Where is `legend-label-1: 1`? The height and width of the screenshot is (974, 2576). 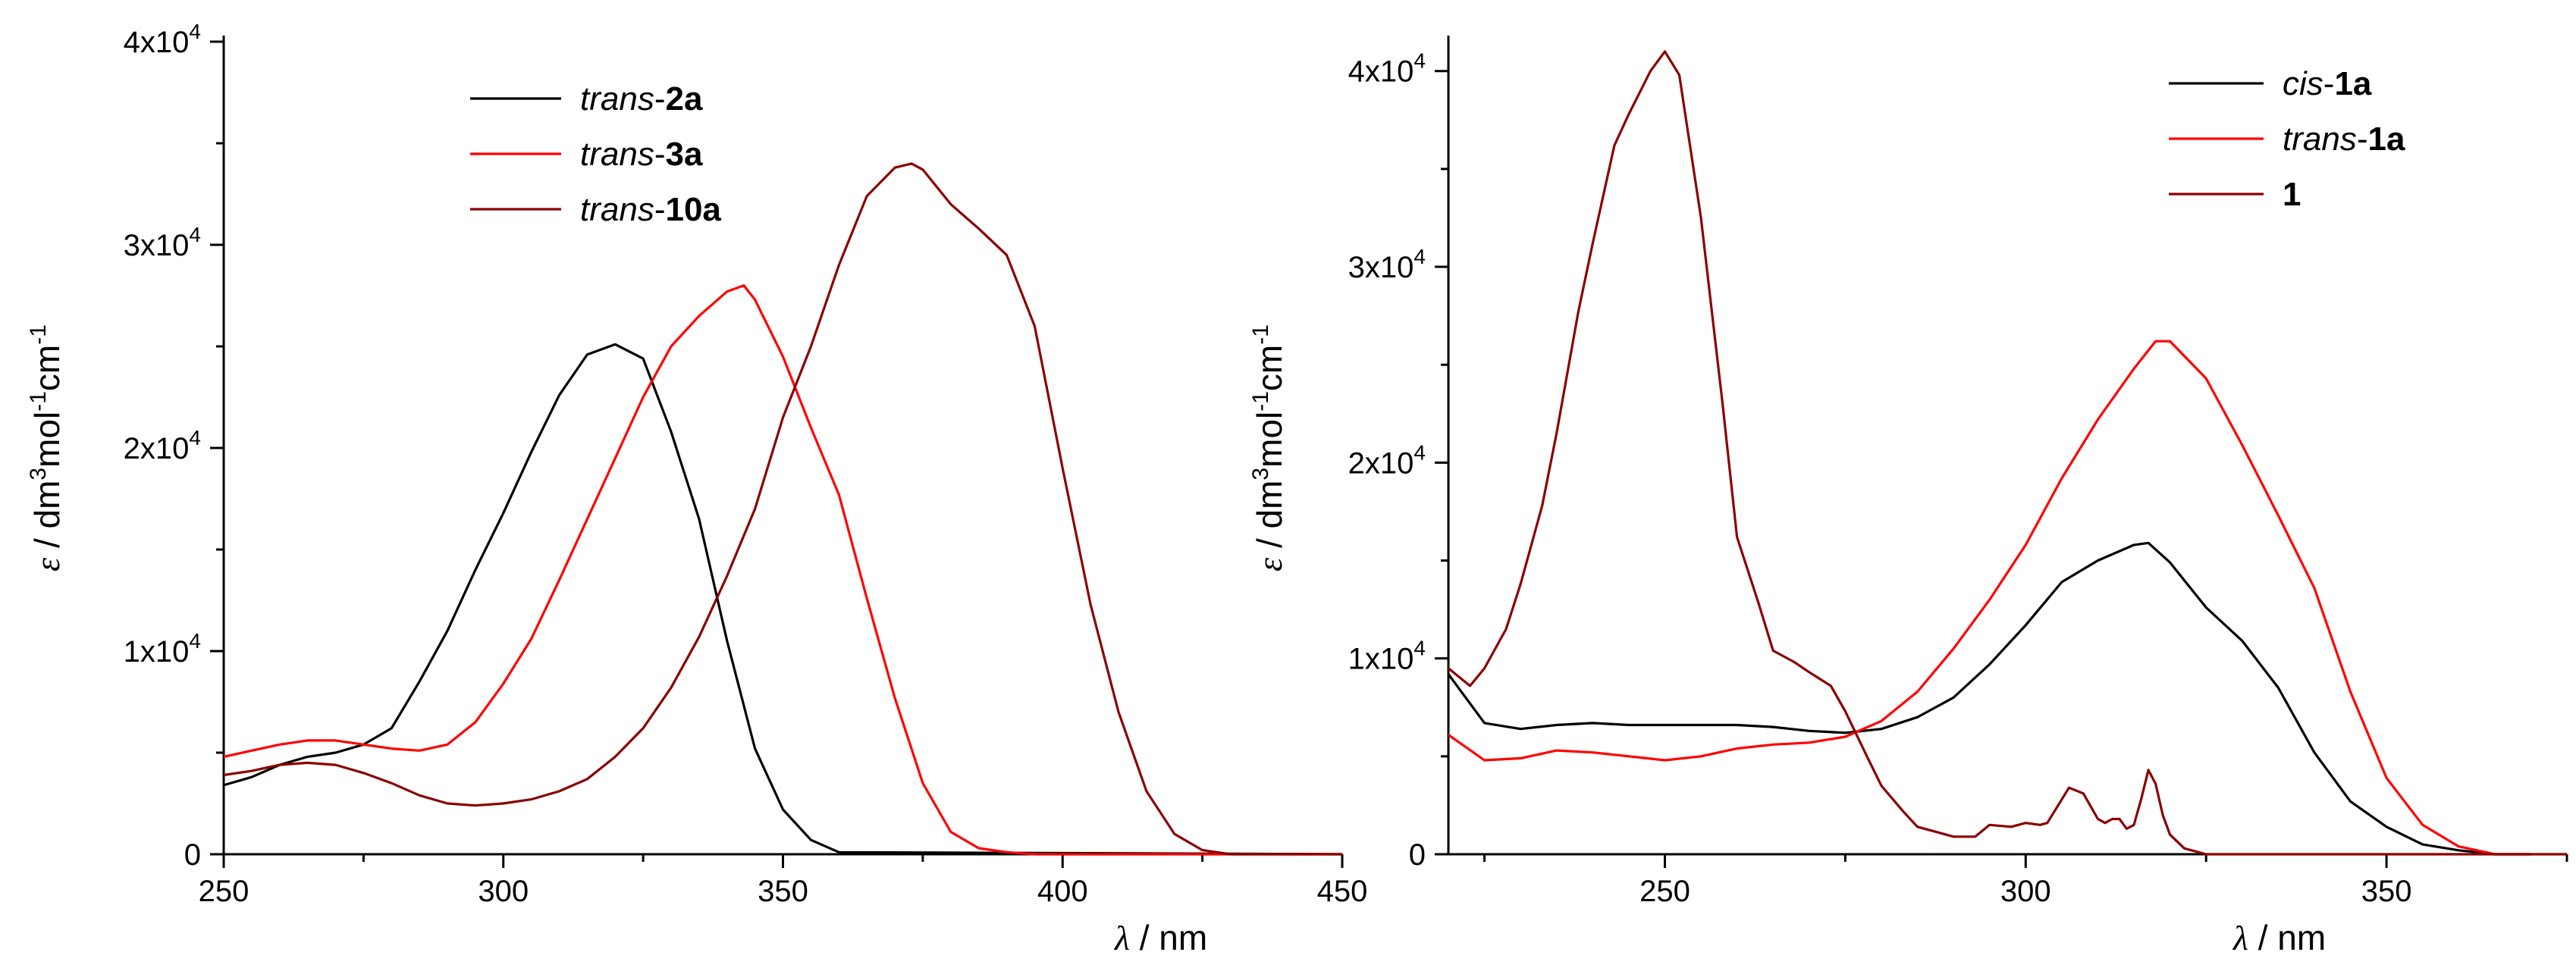 legend-label-1: 1 is located at coordinates (2292, 194).